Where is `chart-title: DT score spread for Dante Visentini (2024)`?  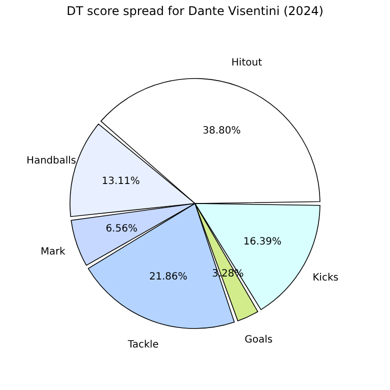
chart-title: DT score spread for Dante Visentini (2024) is located at coordinates (195, 11).